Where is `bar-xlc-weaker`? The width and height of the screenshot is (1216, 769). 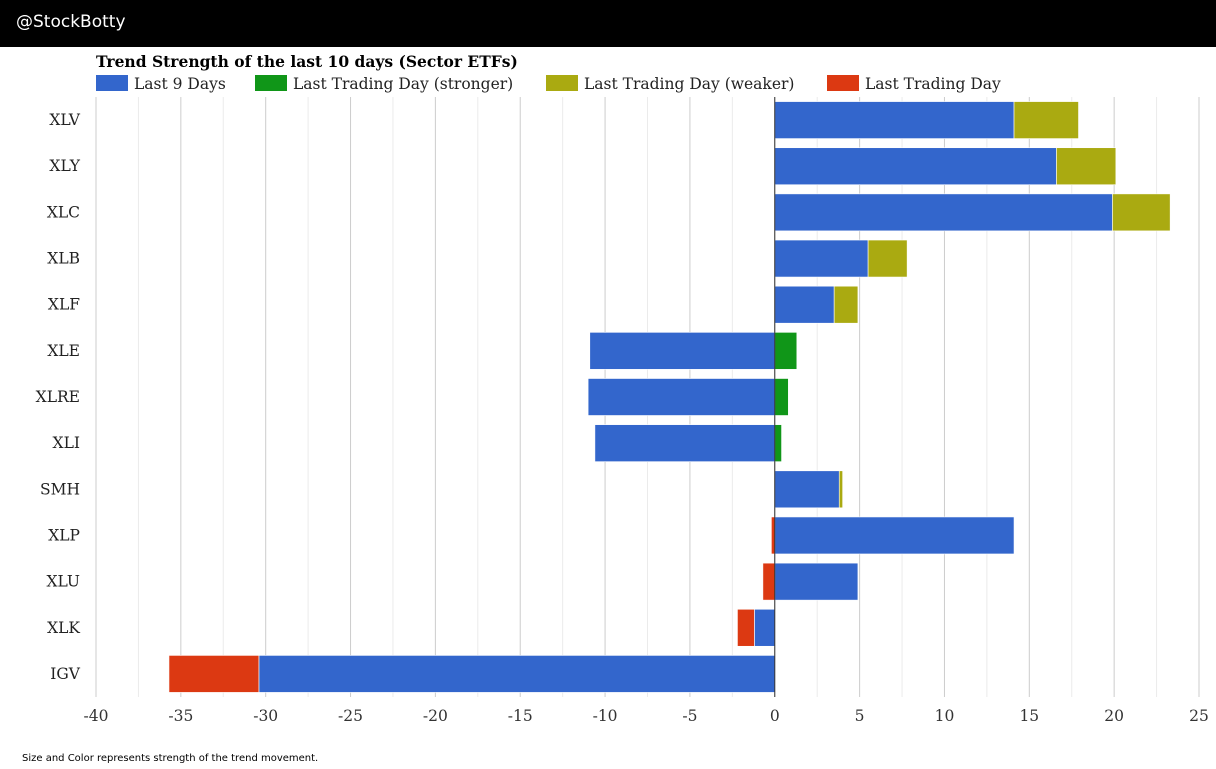 bar-xlc-weaker is located at coordinates (1141, 212).